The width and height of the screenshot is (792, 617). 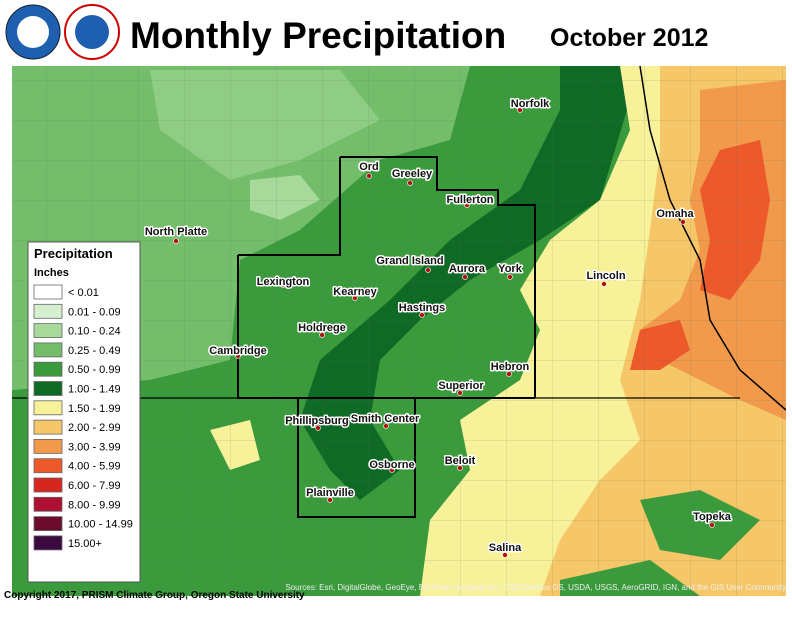 I want to click on legend-label: 4.00 - 5.99, so click(x=94, y=467).